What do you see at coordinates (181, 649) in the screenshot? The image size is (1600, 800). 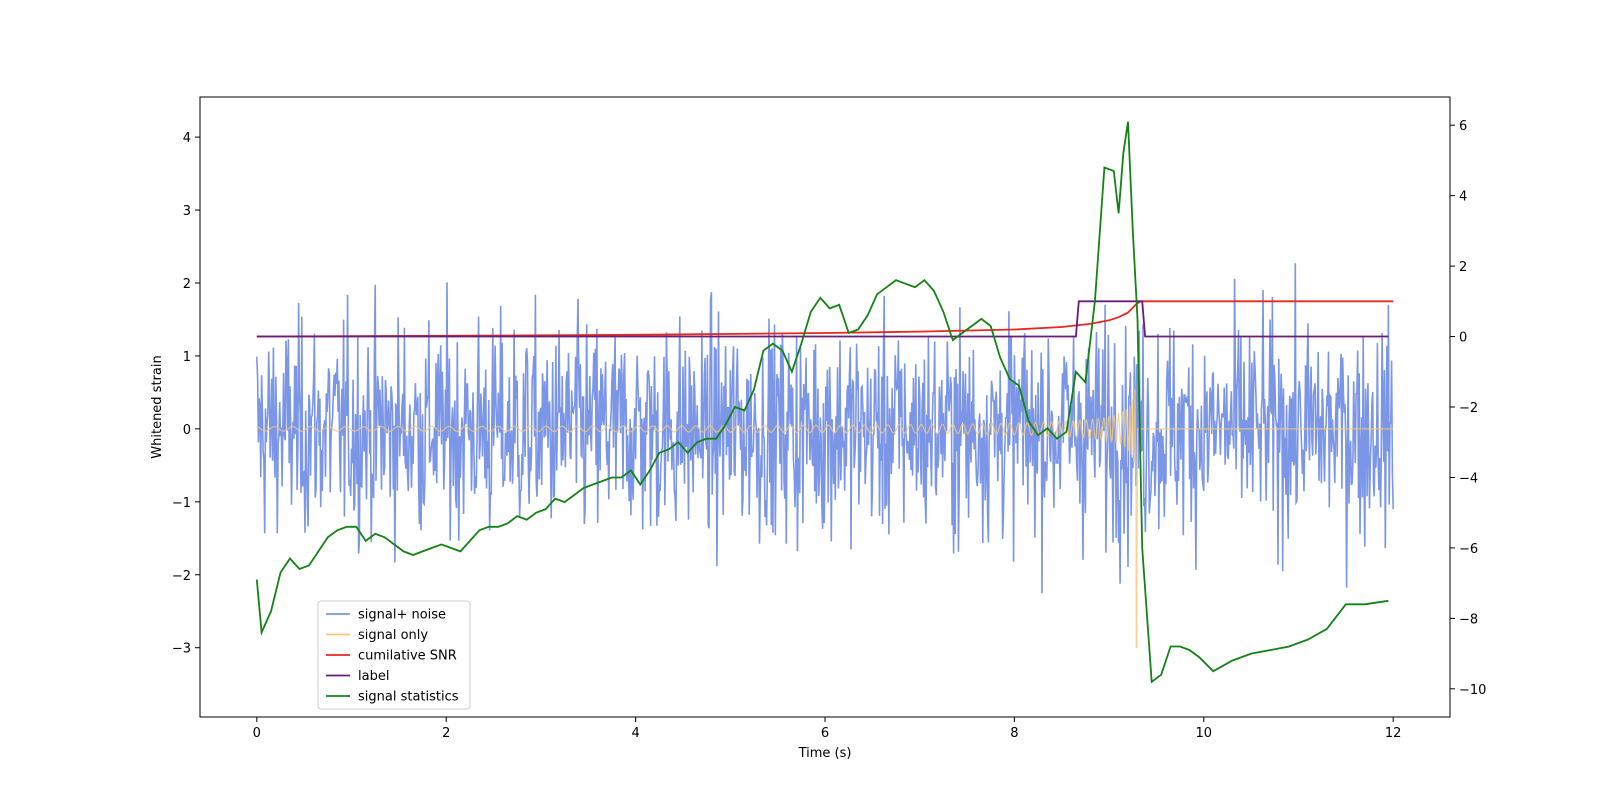 I see `y-tick-label: −3` at bounding box center [181, 649].